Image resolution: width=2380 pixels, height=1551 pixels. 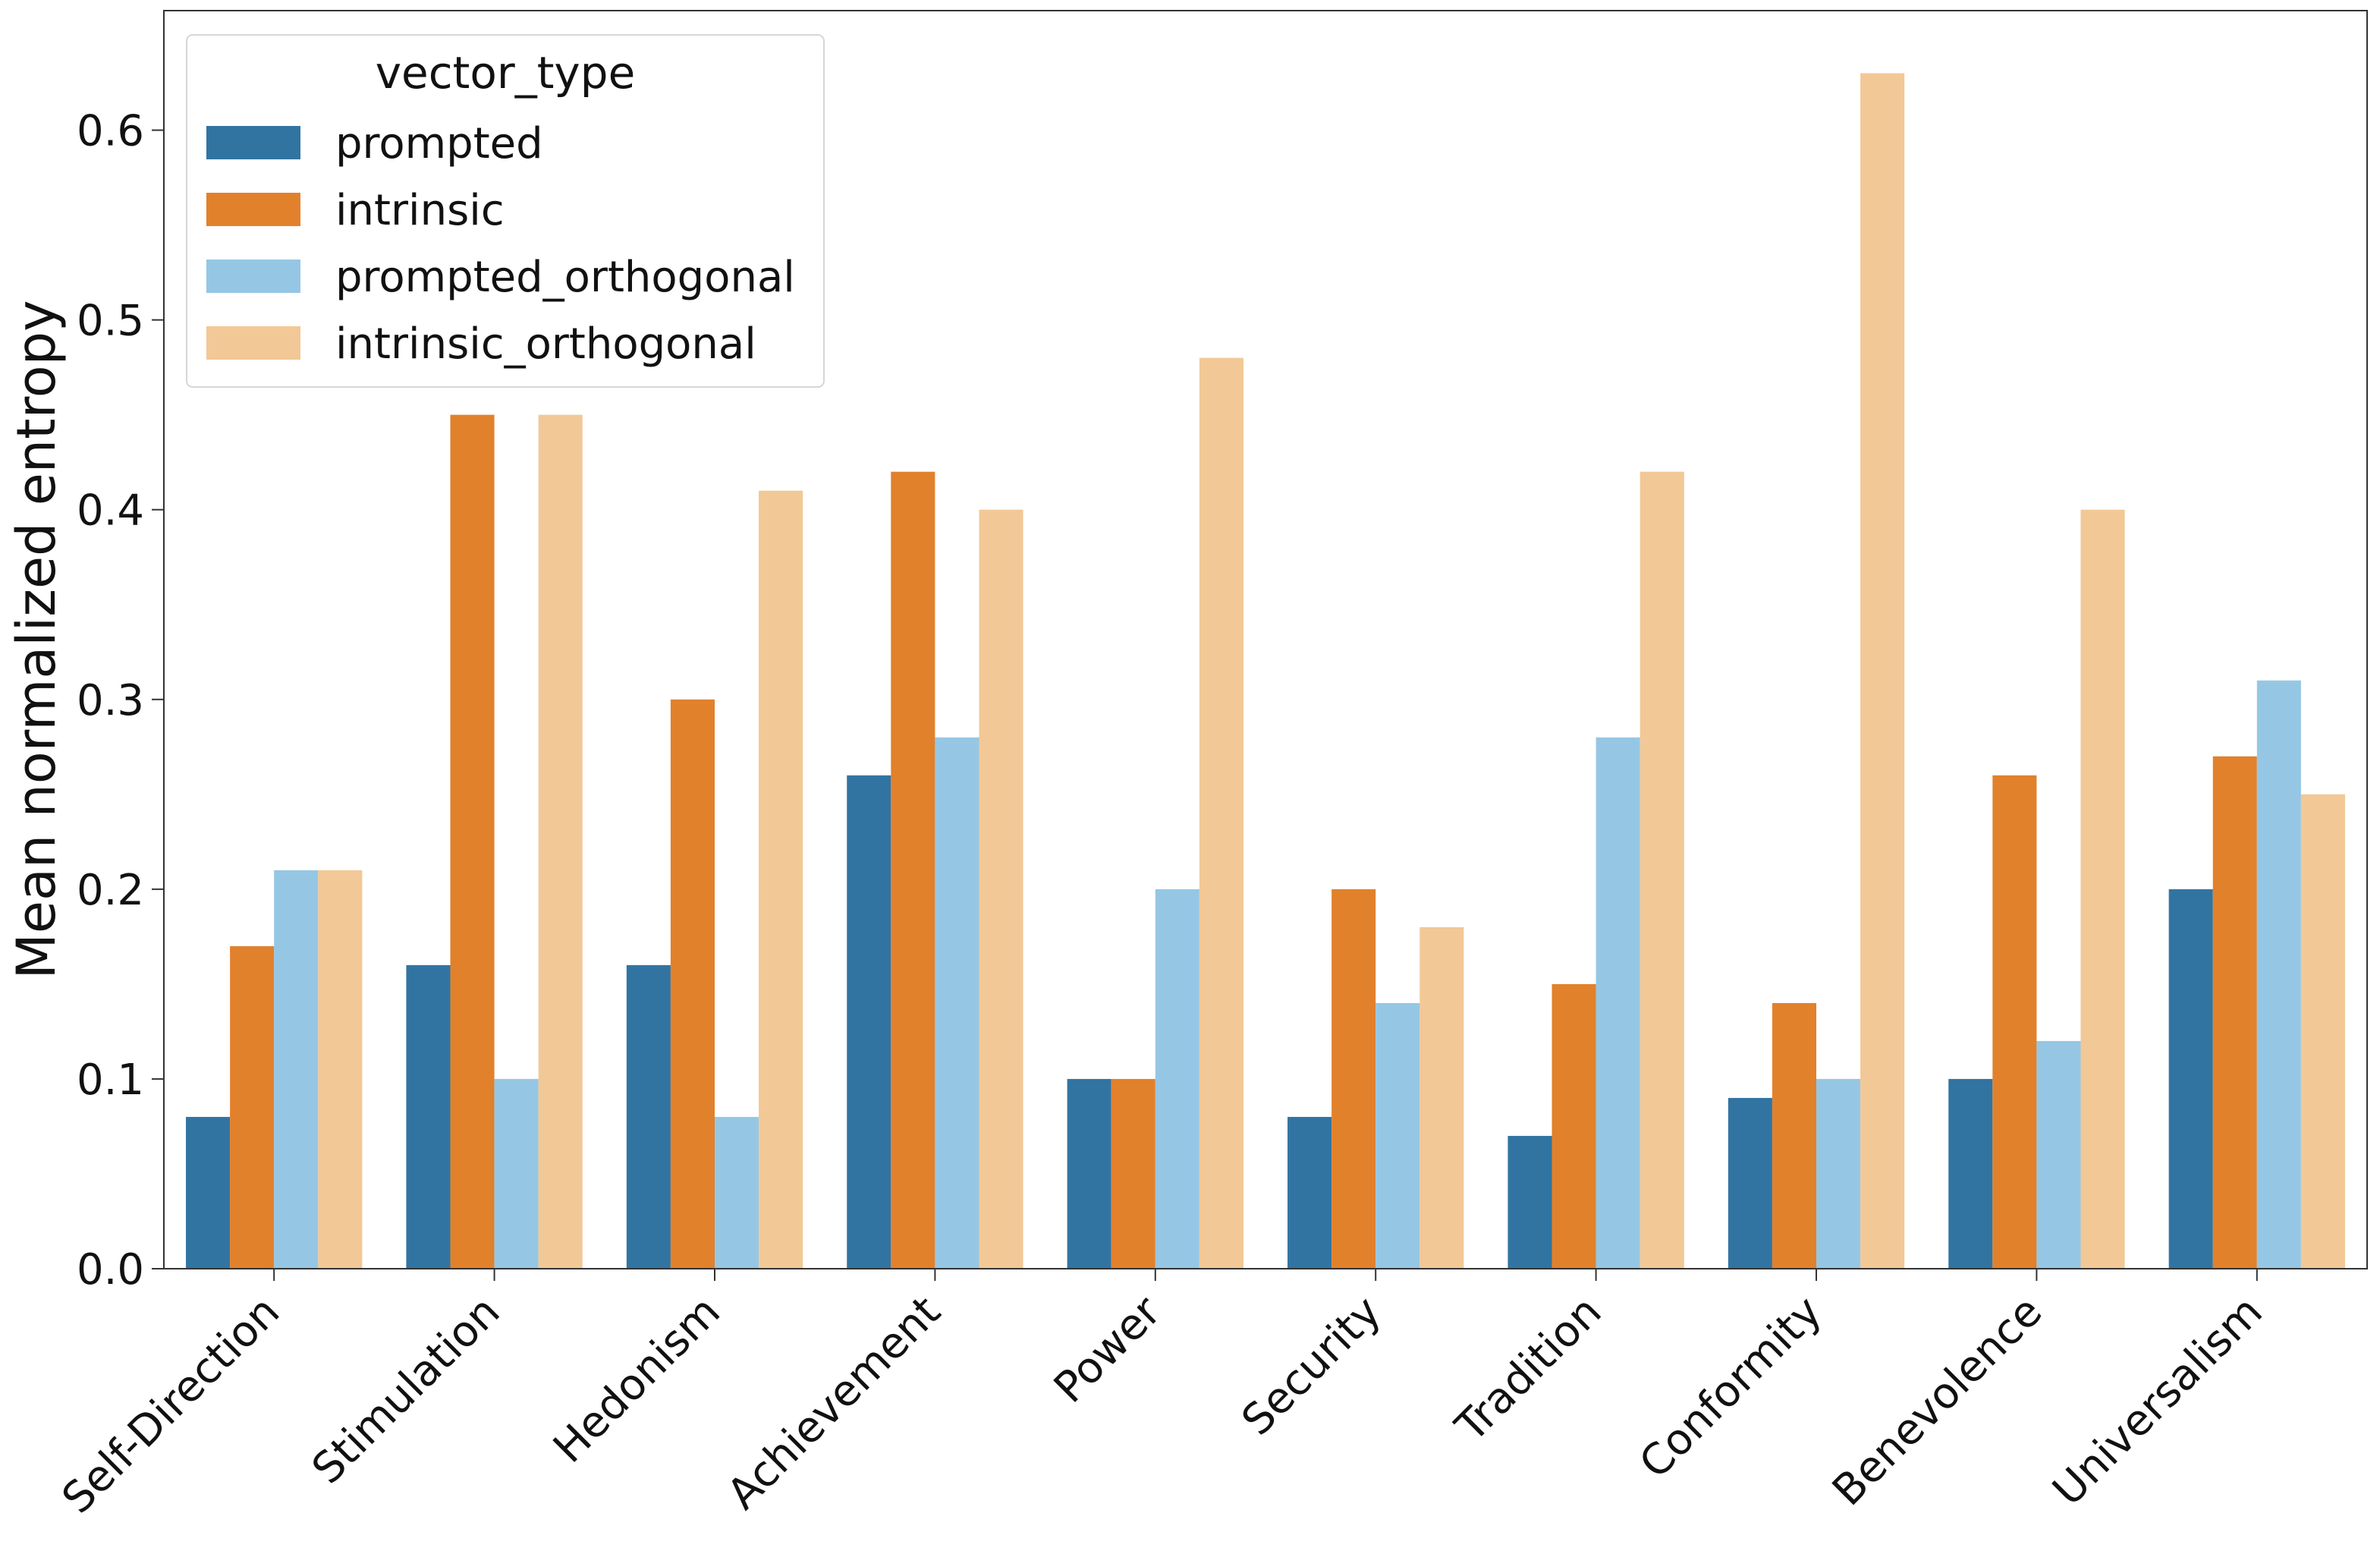 I want to click on bar-intrinsic-tradition, so click(x=1574, y=1126).